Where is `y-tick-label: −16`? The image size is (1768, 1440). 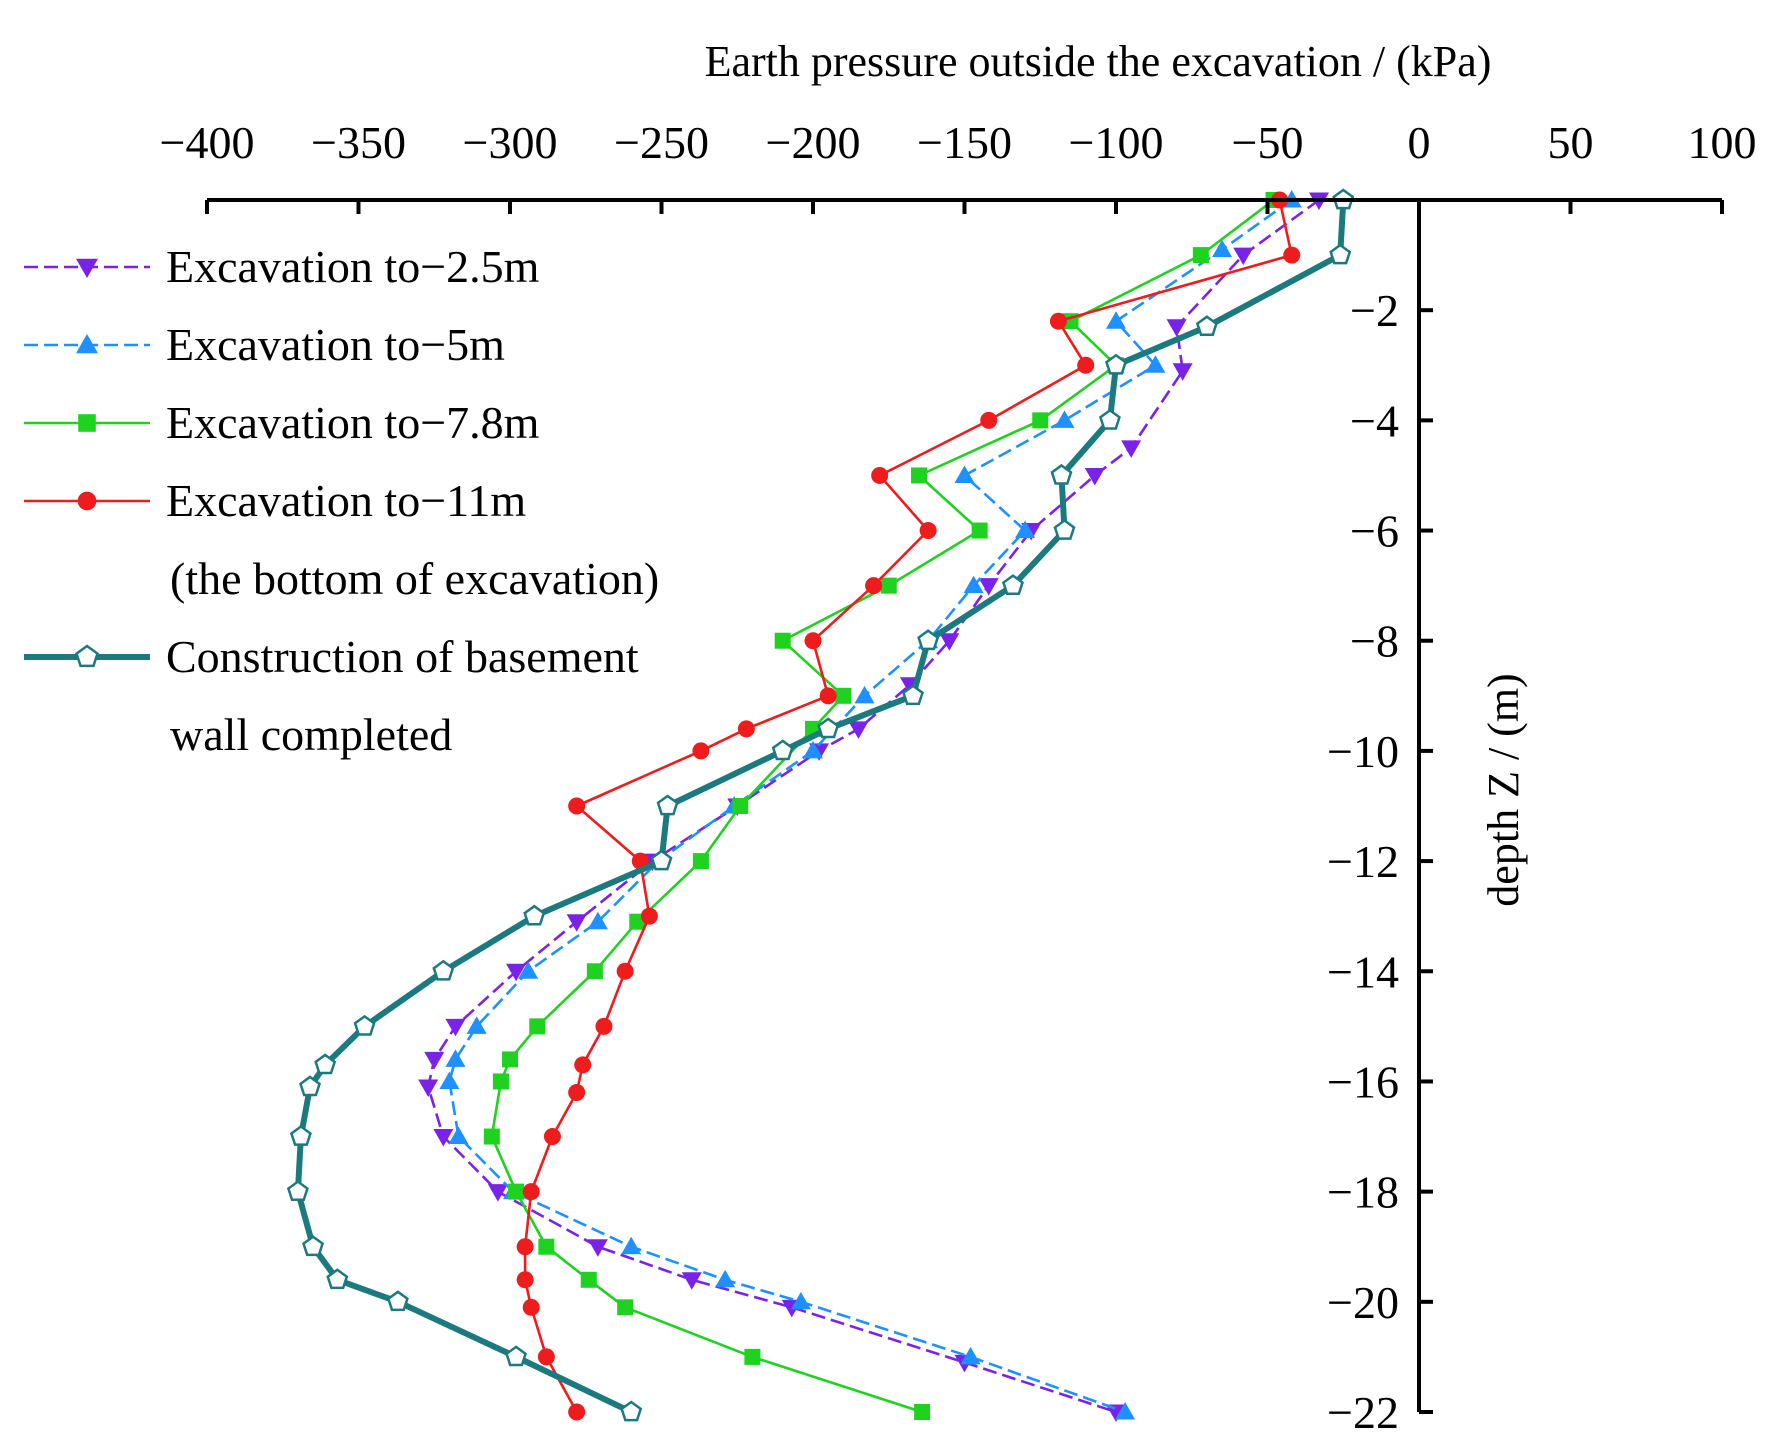 y-tick-label: −16 is located at coordinates (1363, 1081).